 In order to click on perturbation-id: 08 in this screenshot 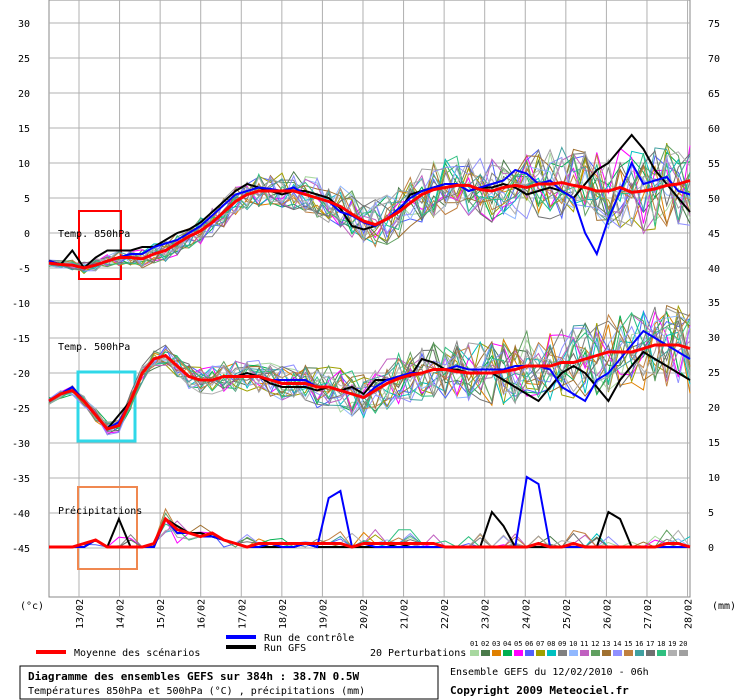, I will do `click(551, 644)`.